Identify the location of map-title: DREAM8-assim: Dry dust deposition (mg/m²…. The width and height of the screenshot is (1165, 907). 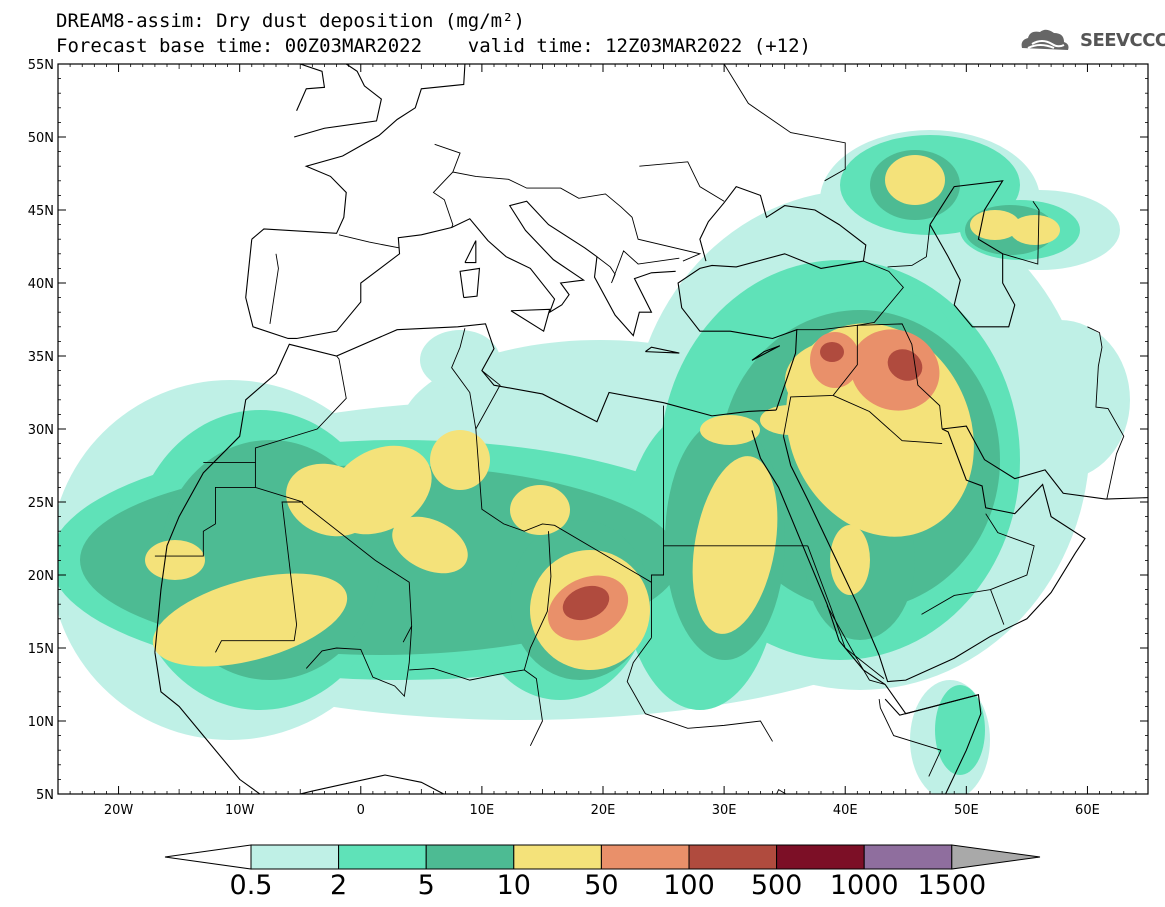
(290, 21).